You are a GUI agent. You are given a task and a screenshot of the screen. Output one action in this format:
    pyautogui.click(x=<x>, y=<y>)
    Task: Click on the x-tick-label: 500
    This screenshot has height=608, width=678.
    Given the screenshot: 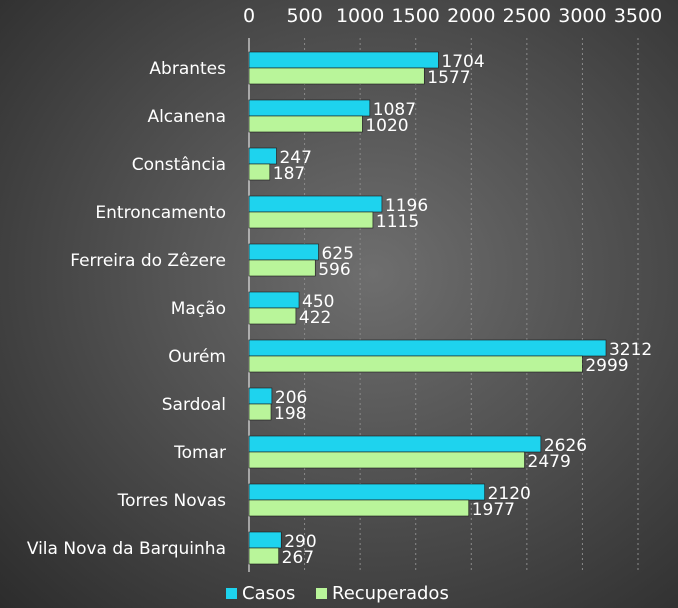 What is the action you would take?
    pyautogui.click(x=304, y=16)
    